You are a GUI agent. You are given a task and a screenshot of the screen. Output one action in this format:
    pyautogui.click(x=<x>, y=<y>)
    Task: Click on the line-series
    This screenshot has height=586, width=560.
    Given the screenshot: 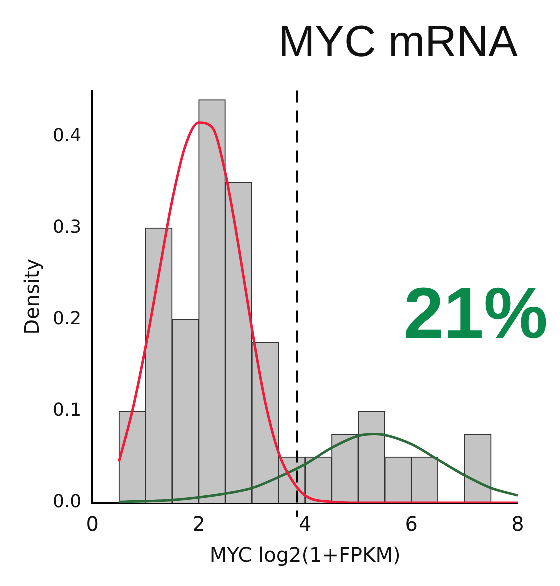 What is the action you would take?
    pyautogui.click(x=318, y=468)
    